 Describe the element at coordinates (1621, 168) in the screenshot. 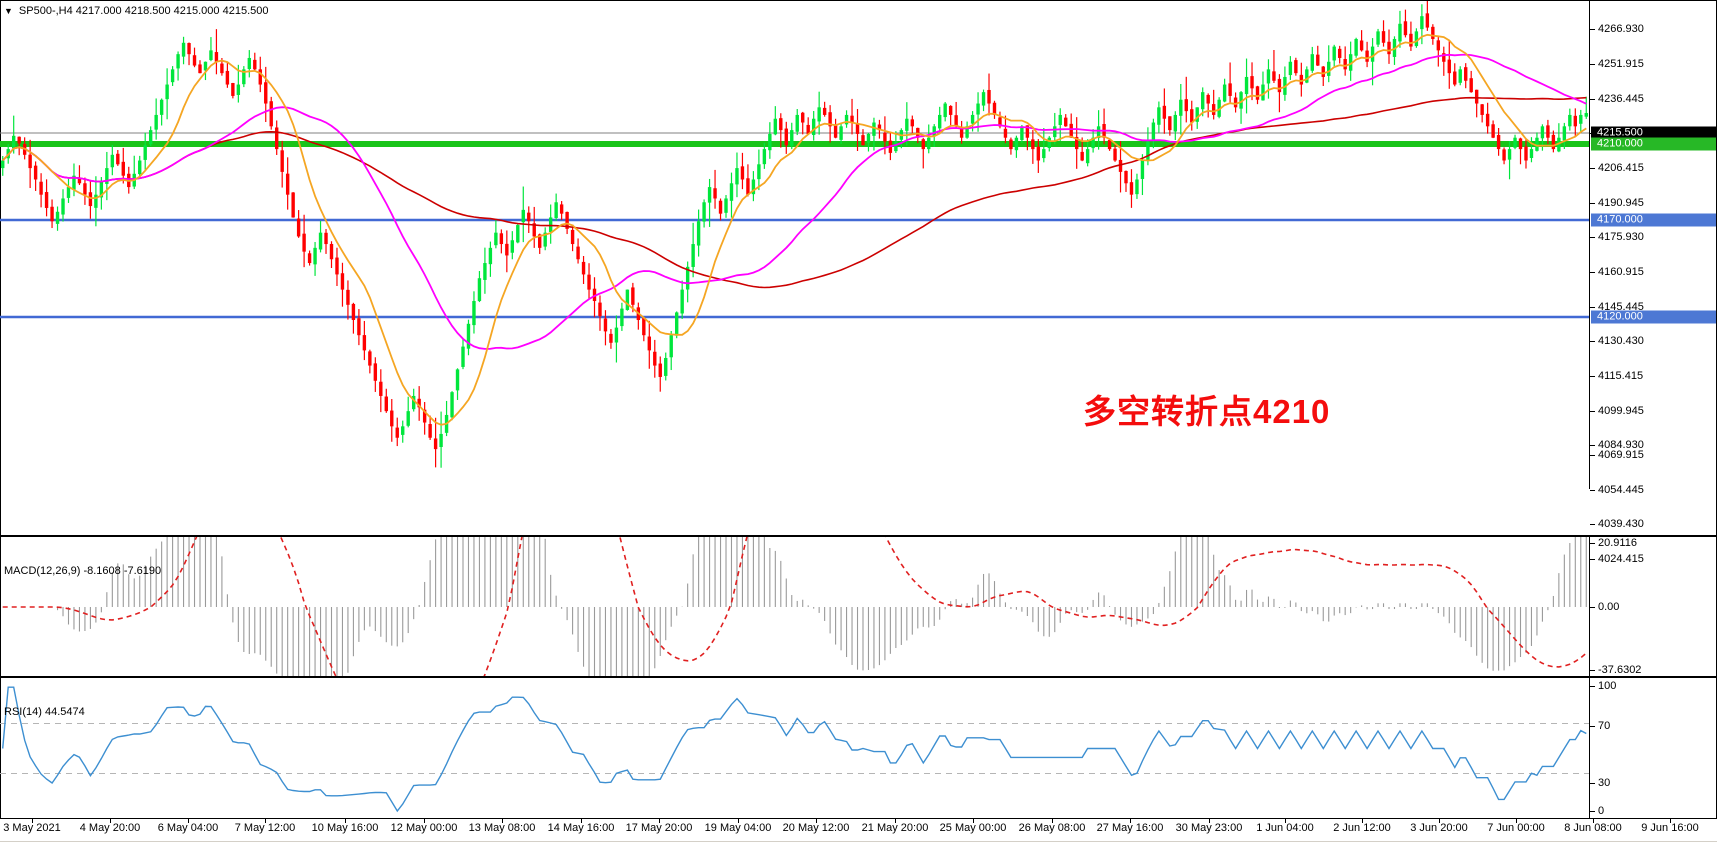

I see `price-tick-label: 4206.415` at that location.